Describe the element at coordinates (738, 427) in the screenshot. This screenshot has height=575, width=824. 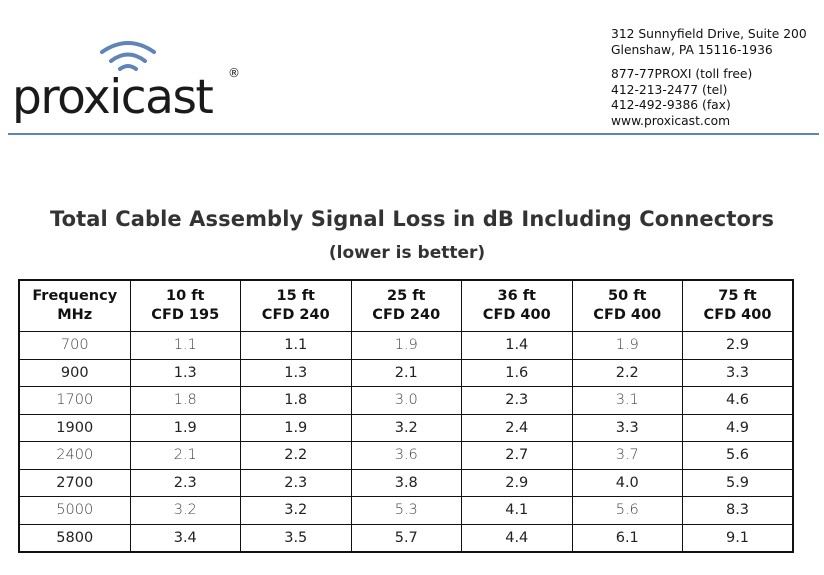
I see `loss-value-cell: 4.9` at that location.